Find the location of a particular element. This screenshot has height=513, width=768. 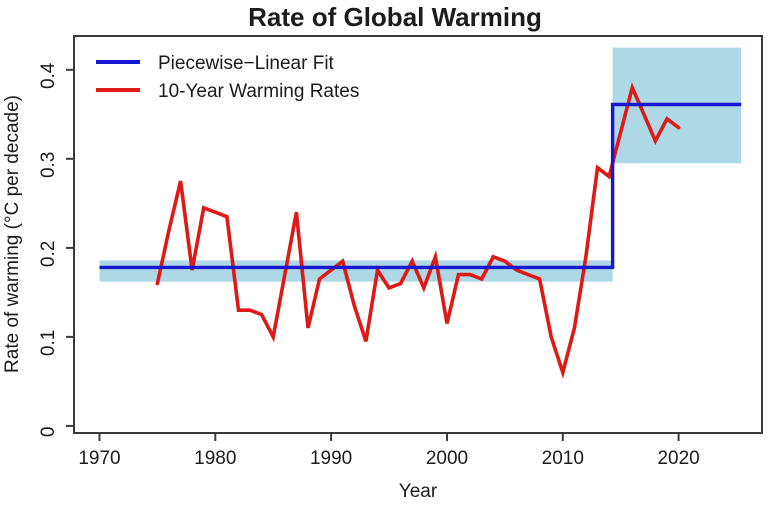

y-tick-label: 0.4 is located at coordinates (48, 75).